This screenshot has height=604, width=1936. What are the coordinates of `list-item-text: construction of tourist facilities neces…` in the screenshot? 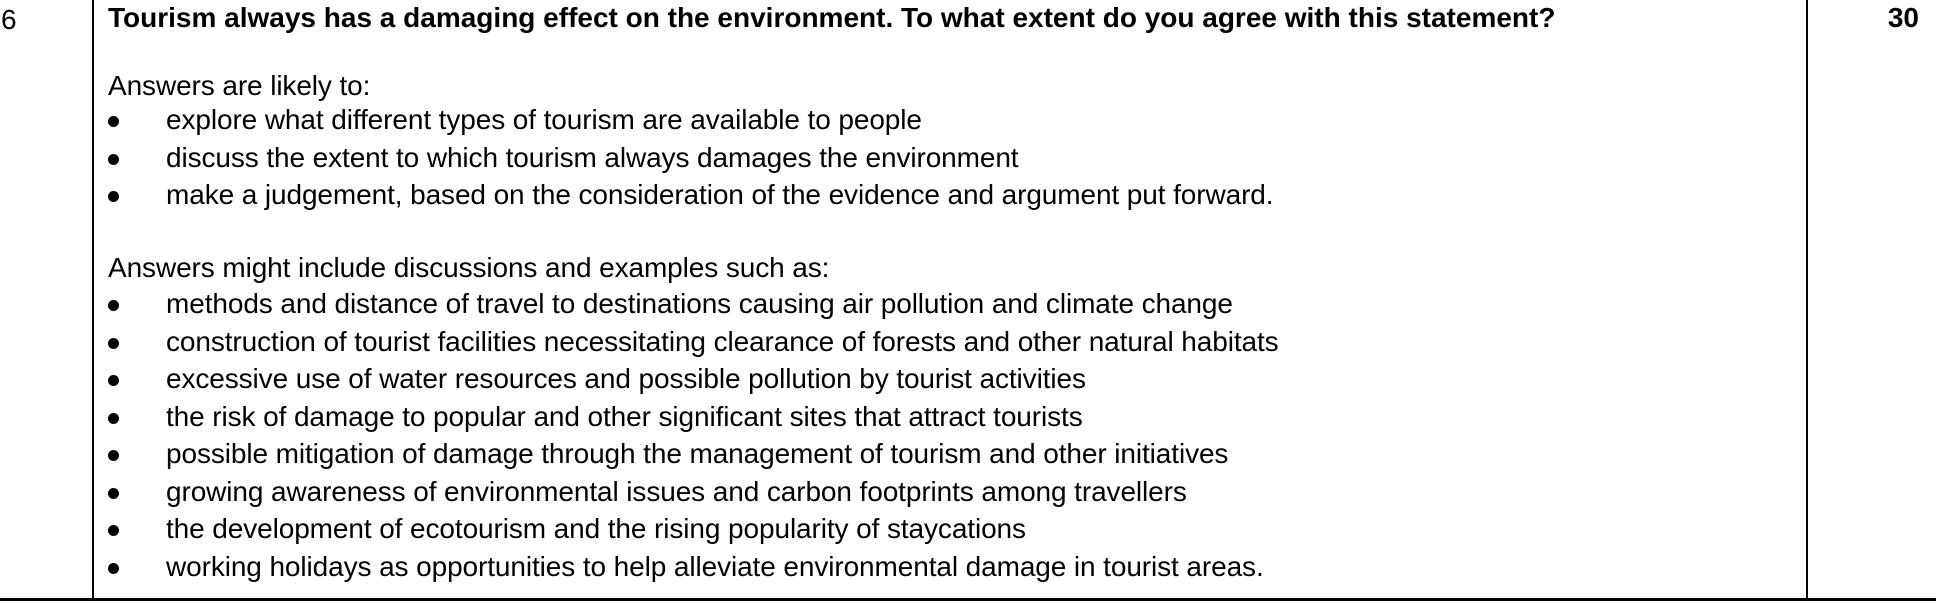 It's located at (722, 341).